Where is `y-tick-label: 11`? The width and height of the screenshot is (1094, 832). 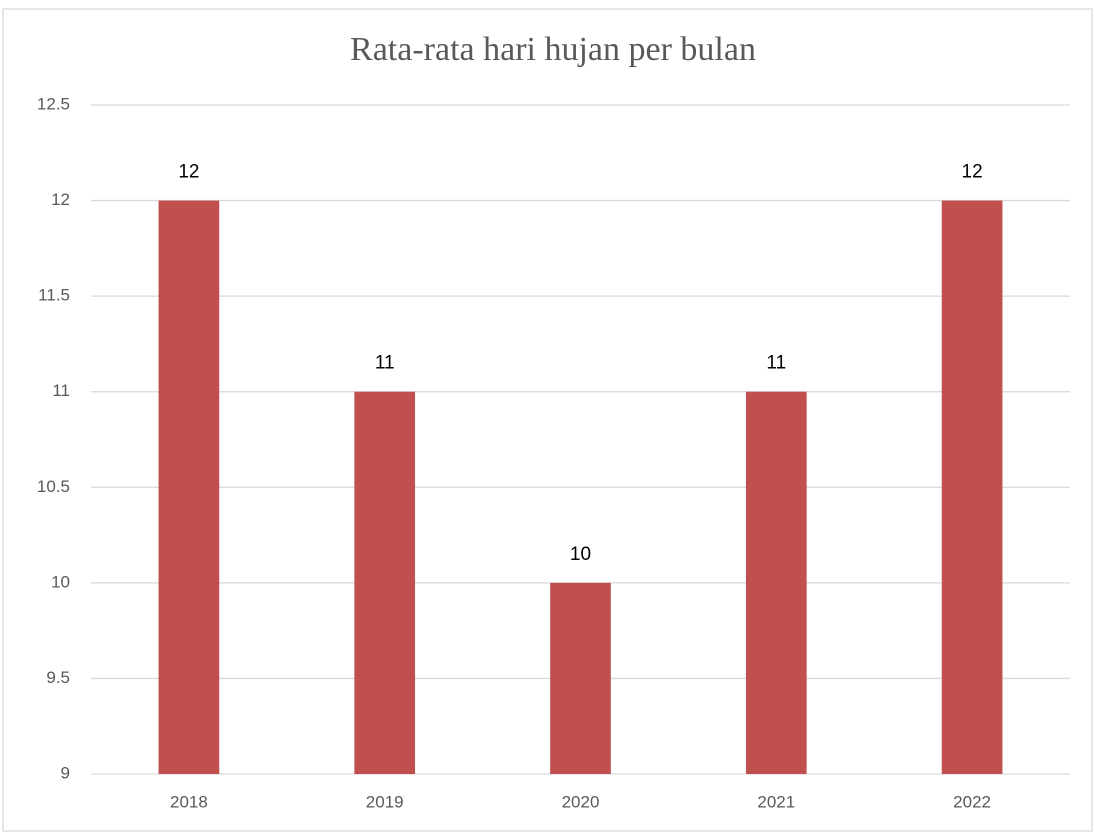 y-tick-label: 11 is located at coordinates (61, 390).